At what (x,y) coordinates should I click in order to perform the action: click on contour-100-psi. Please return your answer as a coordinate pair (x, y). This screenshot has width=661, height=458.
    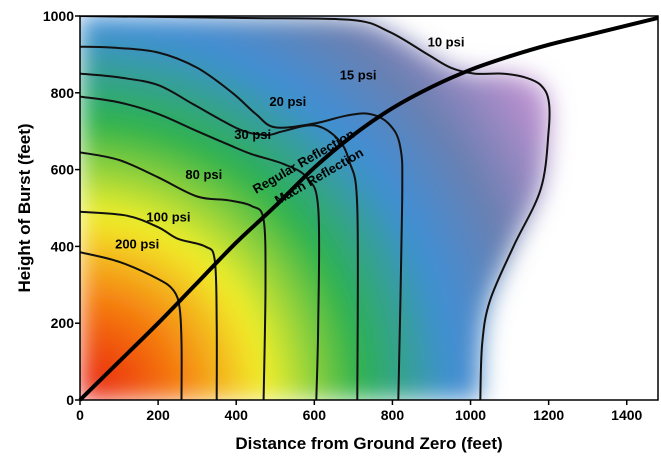
    Looking at the image, I should click on (149, 305).